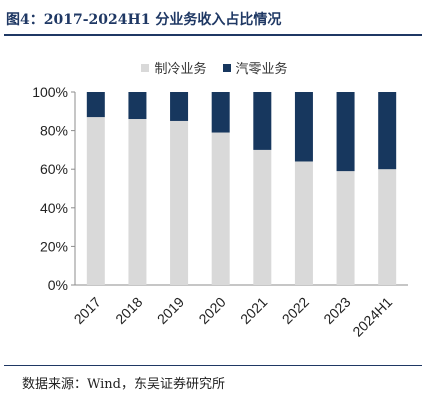 The image size is (429, 409). What do you see at coordinates (303, 127) in the screenshot?
I see `bar-series-1-2022` at bounding box center [303, 127].